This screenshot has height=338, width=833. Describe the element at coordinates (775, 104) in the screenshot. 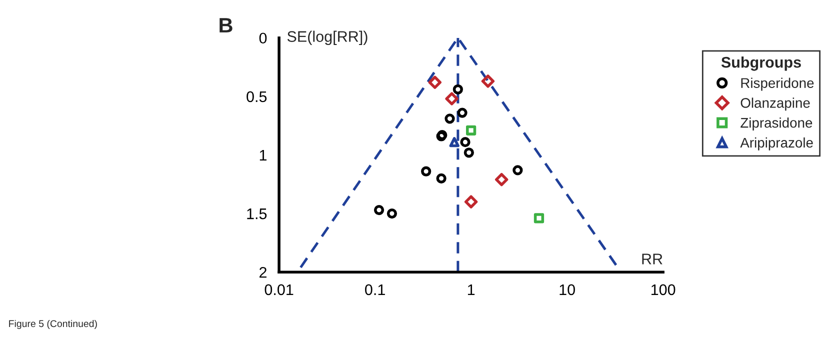

I see `legend-label: Olanzapine` at that location.